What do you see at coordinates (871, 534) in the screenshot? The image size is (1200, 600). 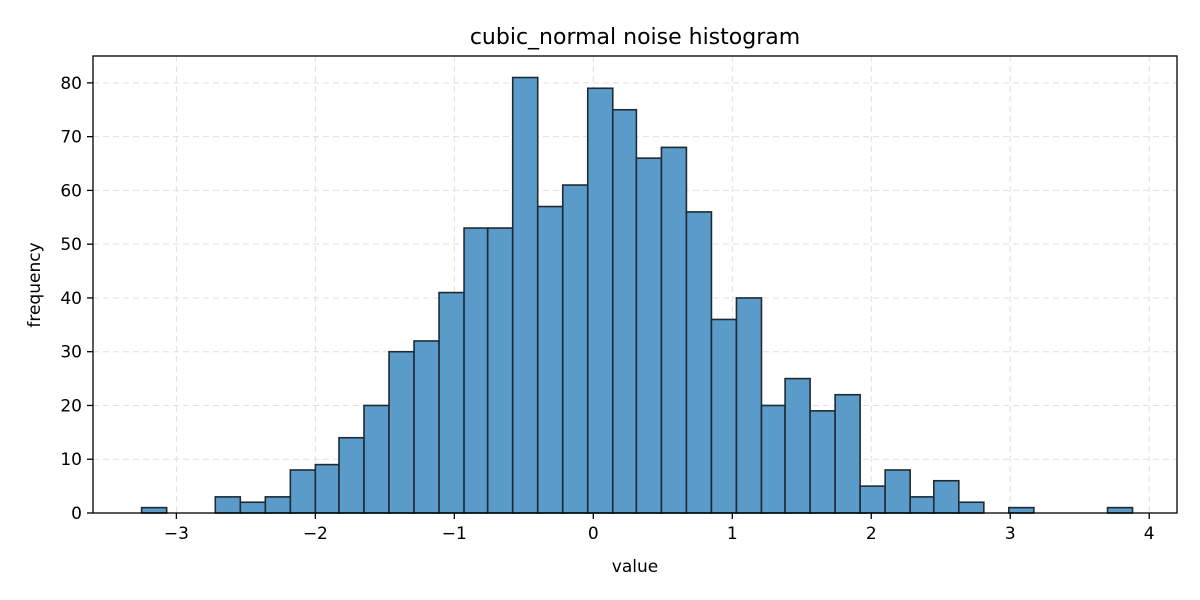 I see `x-tick-label: 2` at bounding box center [871, 534].